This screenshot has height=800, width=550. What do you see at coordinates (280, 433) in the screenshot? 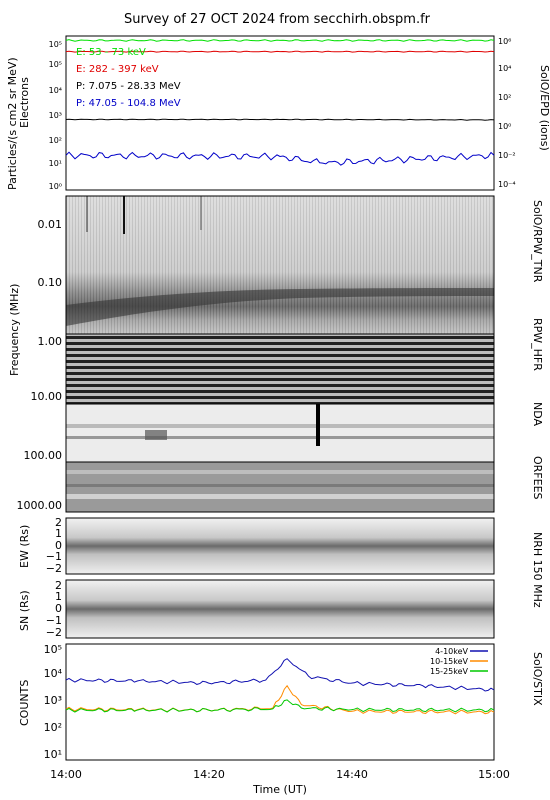
I see `nda-spectrum` at bounding box center [280, 433].